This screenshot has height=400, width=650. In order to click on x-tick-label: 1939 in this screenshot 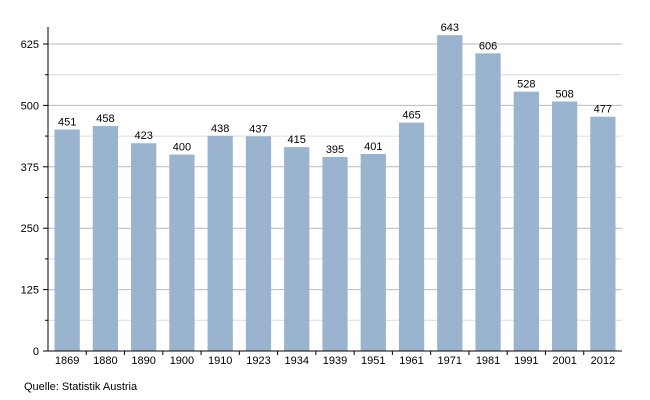, I will do `click(335, 361)`.